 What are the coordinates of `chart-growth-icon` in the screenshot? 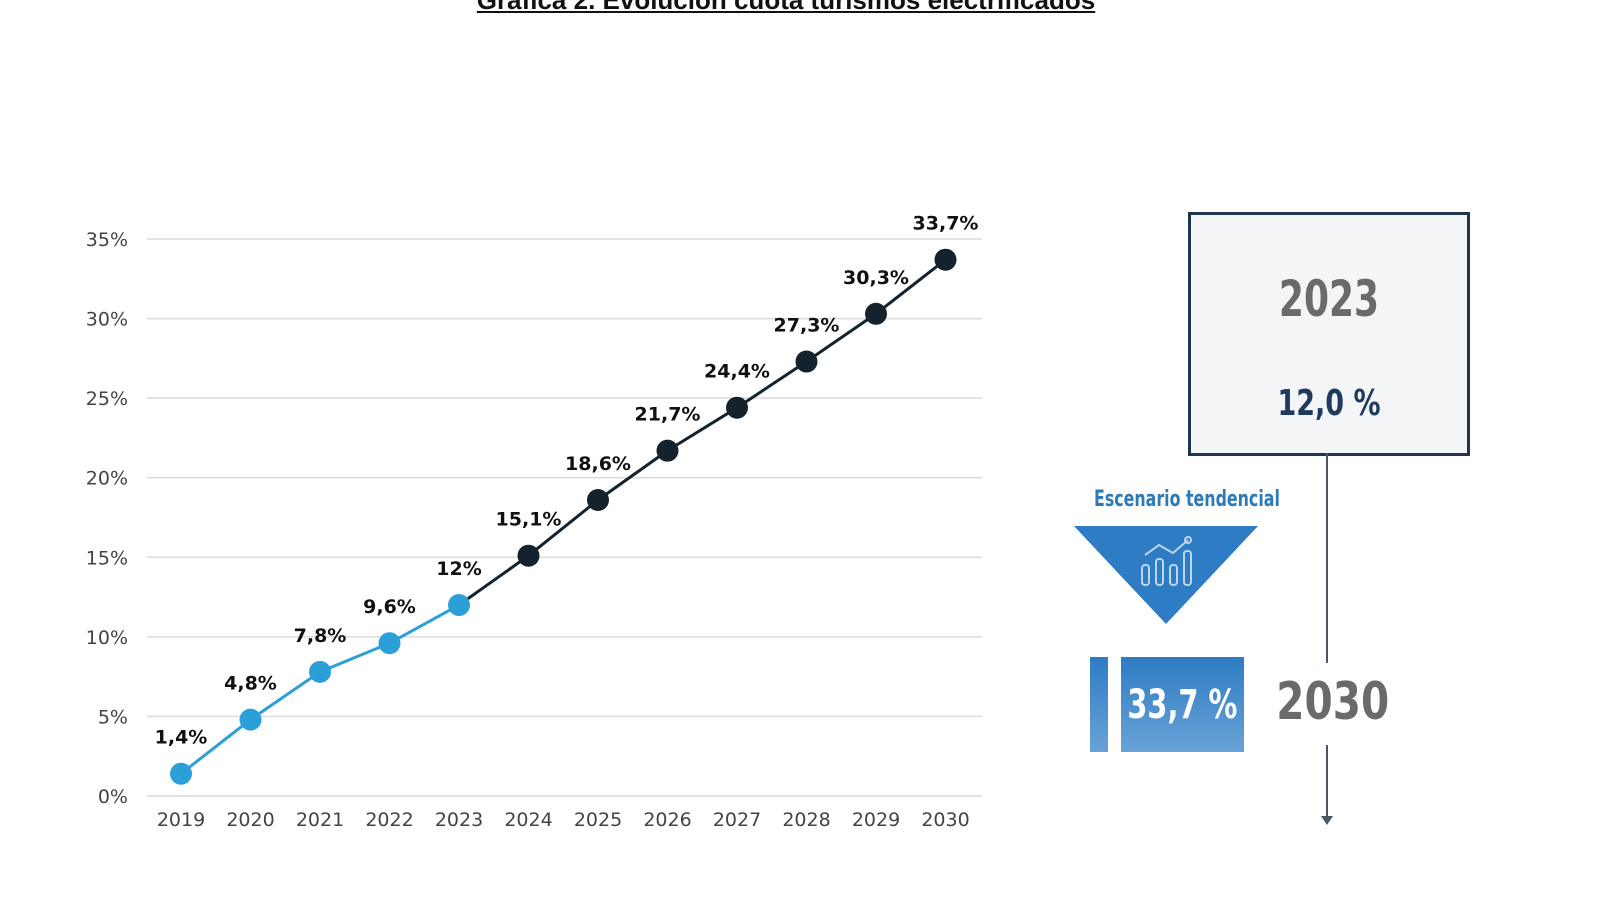 It's located at (1166, 561).